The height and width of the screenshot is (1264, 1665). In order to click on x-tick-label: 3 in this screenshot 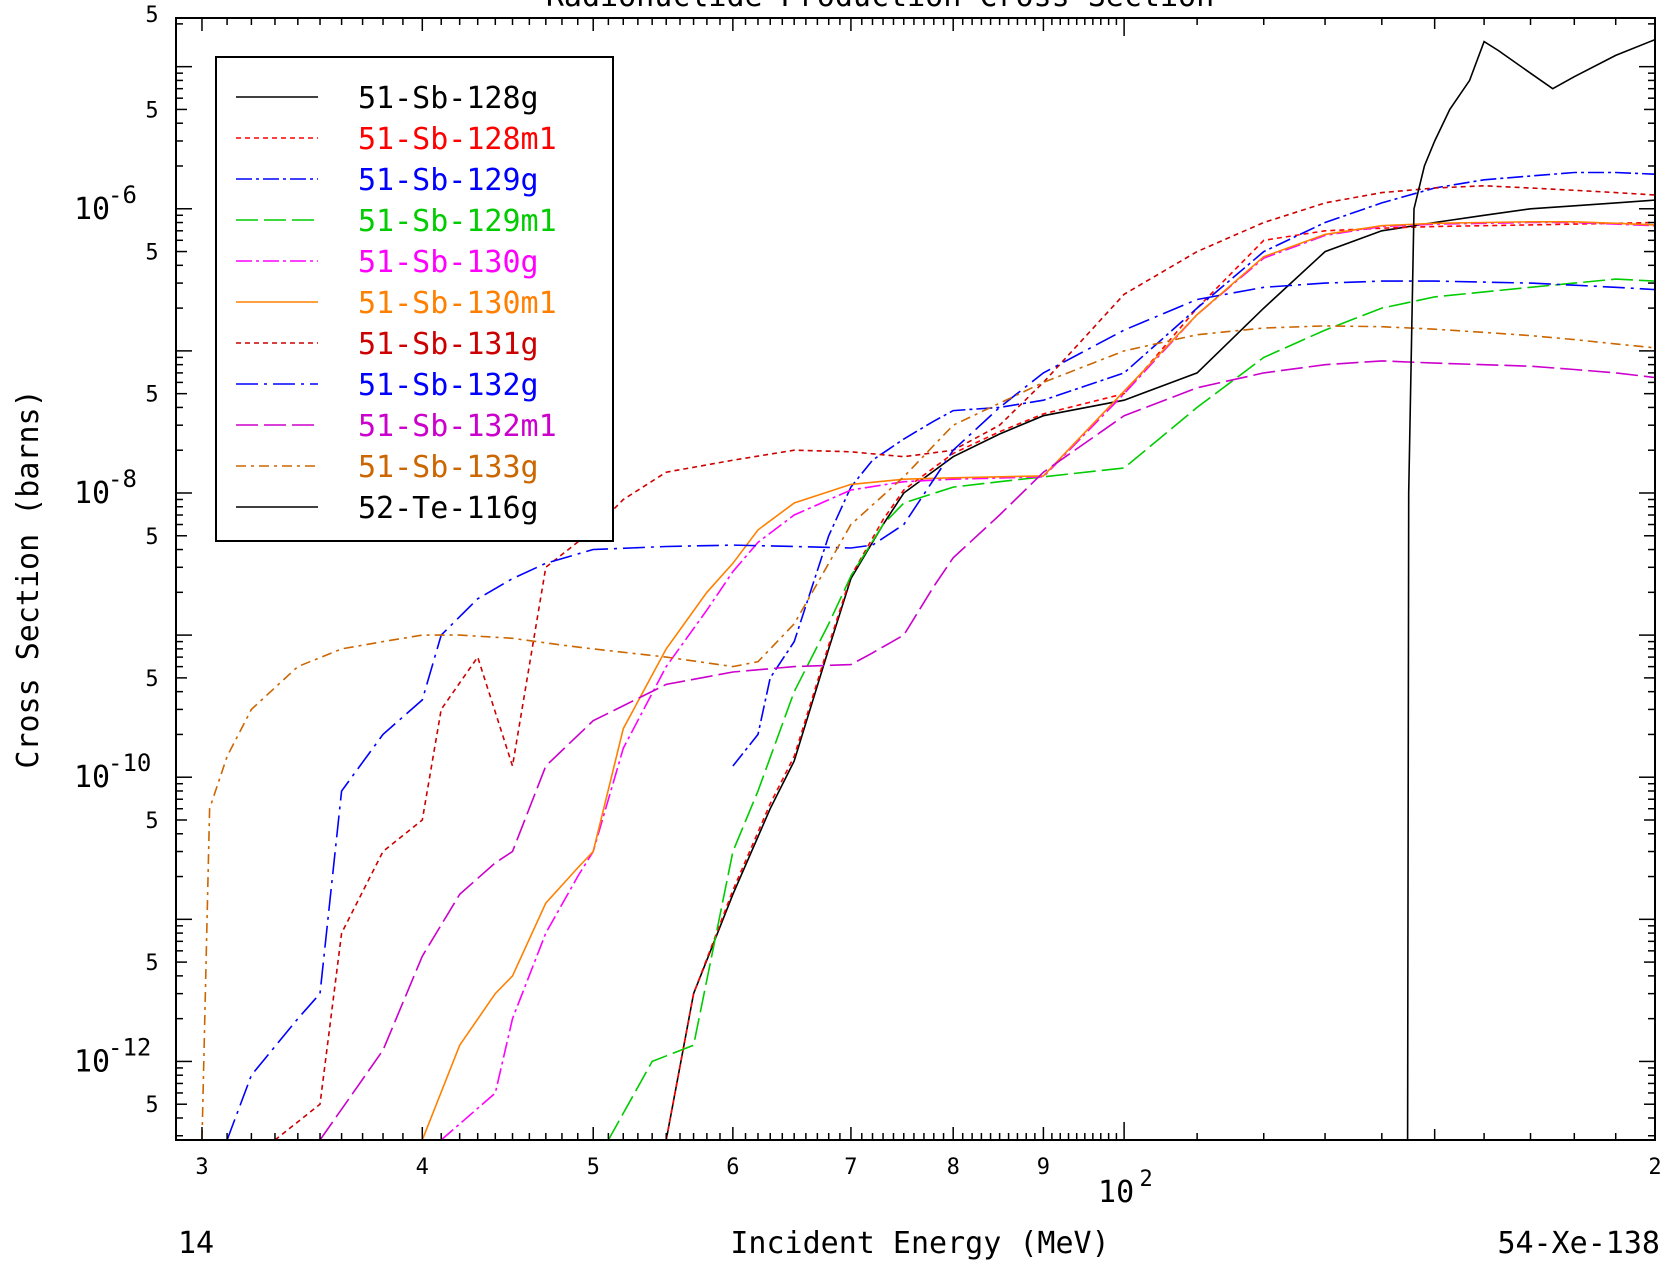, I will do `click(201, 1167)`.